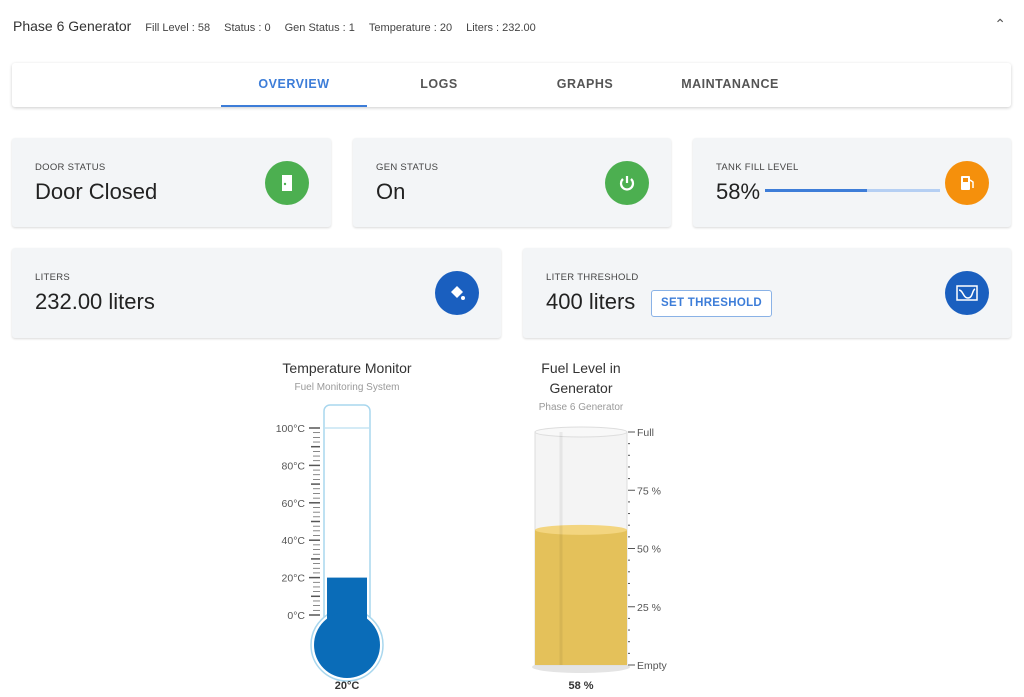  I want to click on card-value: Door Closed, so click(96, 191).